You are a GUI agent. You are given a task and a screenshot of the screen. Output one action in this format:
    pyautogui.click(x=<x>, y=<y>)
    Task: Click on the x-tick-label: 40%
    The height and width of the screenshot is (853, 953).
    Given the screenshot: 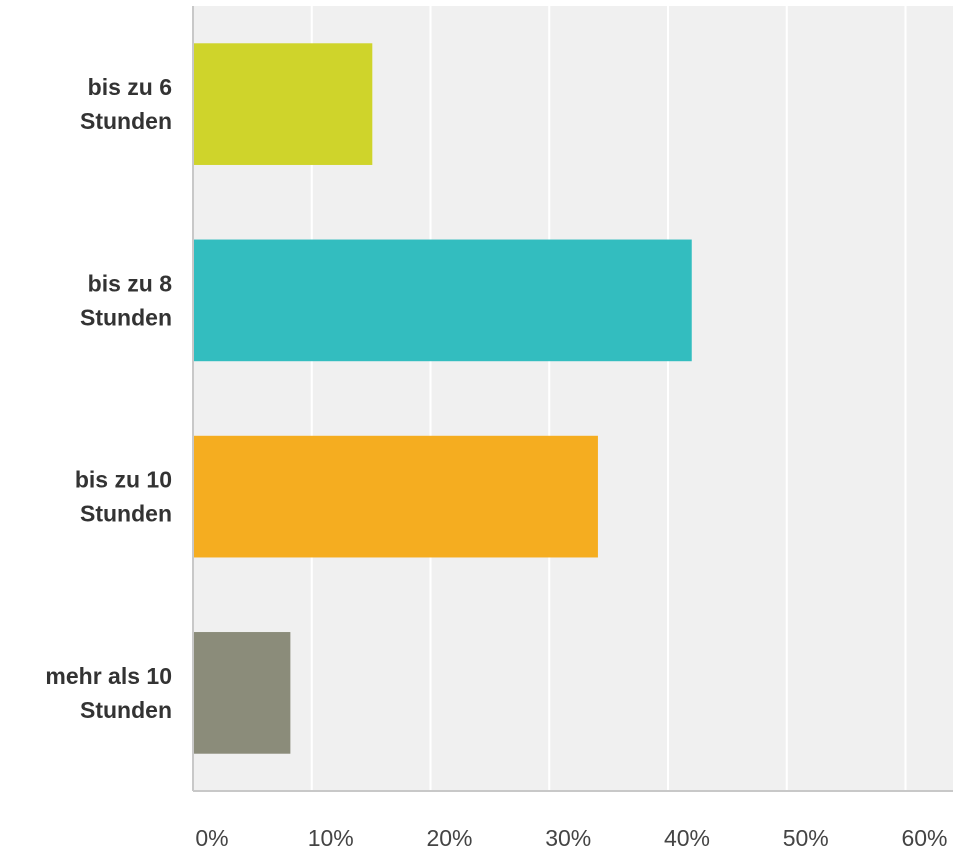 What is the action you would take?
    pyautogui.click(x=687, y=838)
    